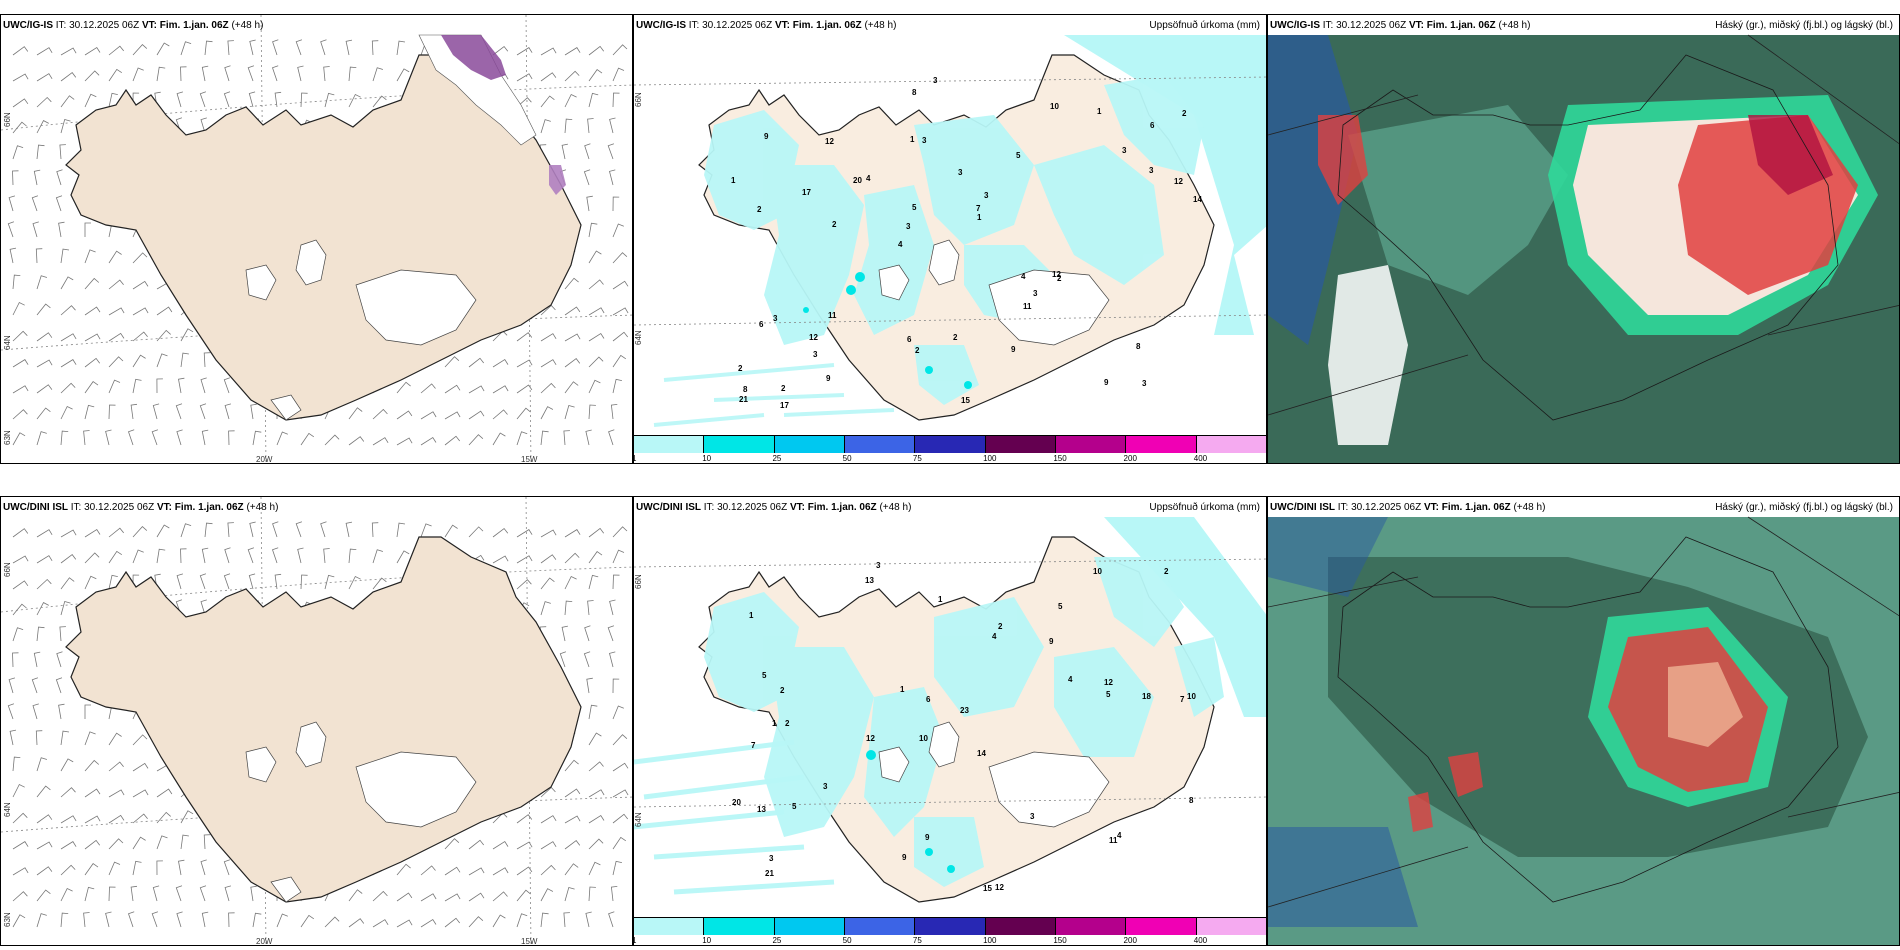  What do you see at coordinates (1458, 200) in the screenshot?
I see `mid-cloud-west` at bounding box center [1458, 200].